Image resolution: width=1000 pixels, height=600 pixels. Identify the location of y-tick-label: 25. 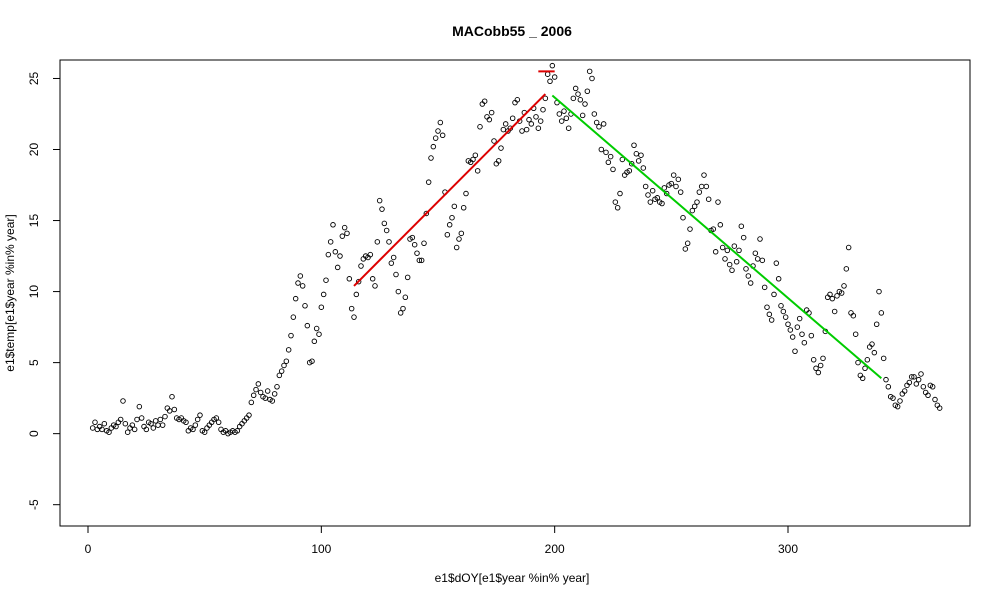
(34, 78).